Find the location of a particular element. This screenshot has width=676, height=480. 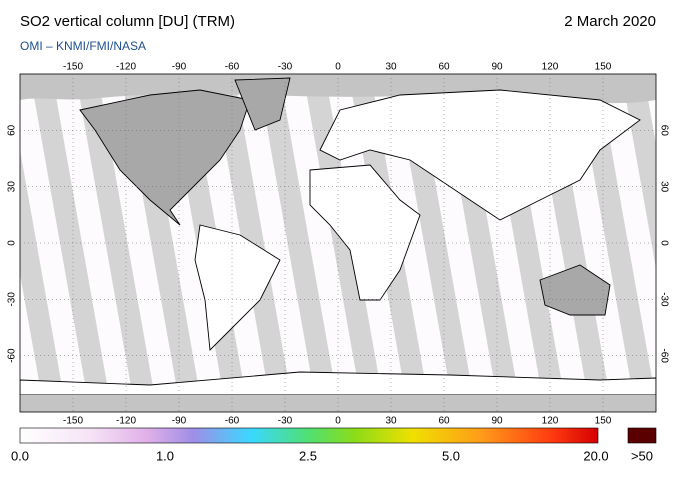

colorbar-label: 1.0 is located at coordinates (165, 455).